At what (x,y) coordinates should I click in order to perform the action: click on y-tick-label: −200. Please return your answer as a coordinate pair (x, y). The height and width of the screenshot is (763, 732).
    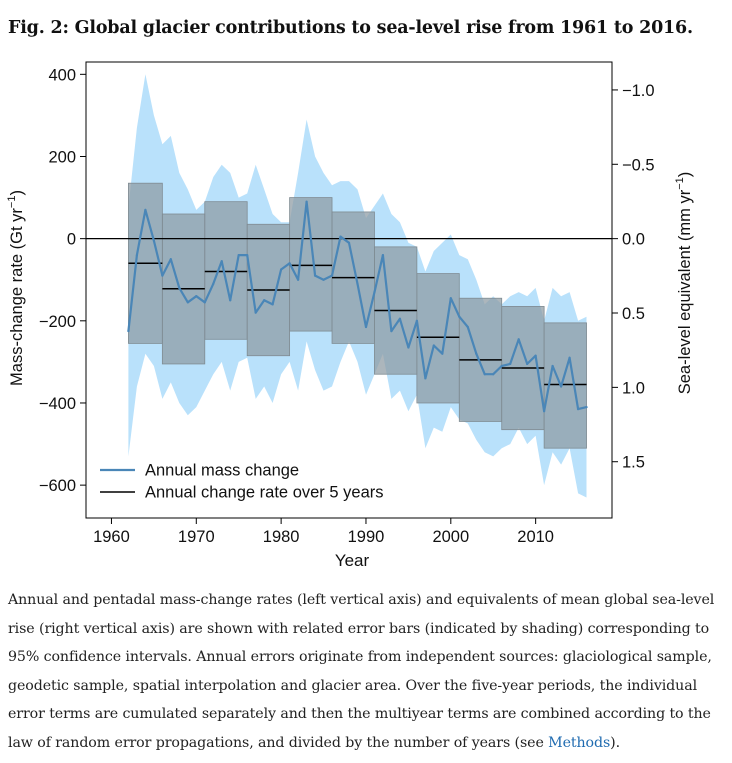
    Looking at the image, I should click on (57, 322).